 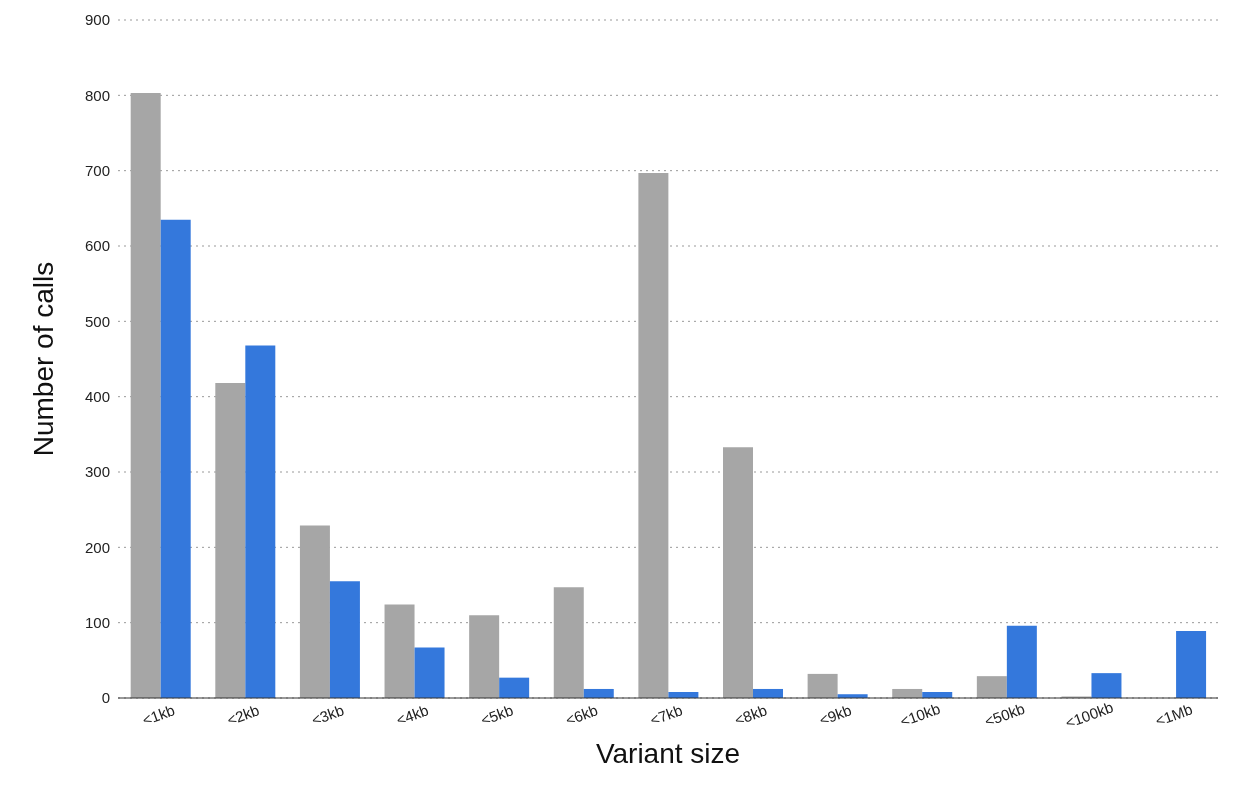 What do you see at coordinates (97, 246) in the screenshot?
I see `y-tick-label: 600` at bounding box center [97, 246].